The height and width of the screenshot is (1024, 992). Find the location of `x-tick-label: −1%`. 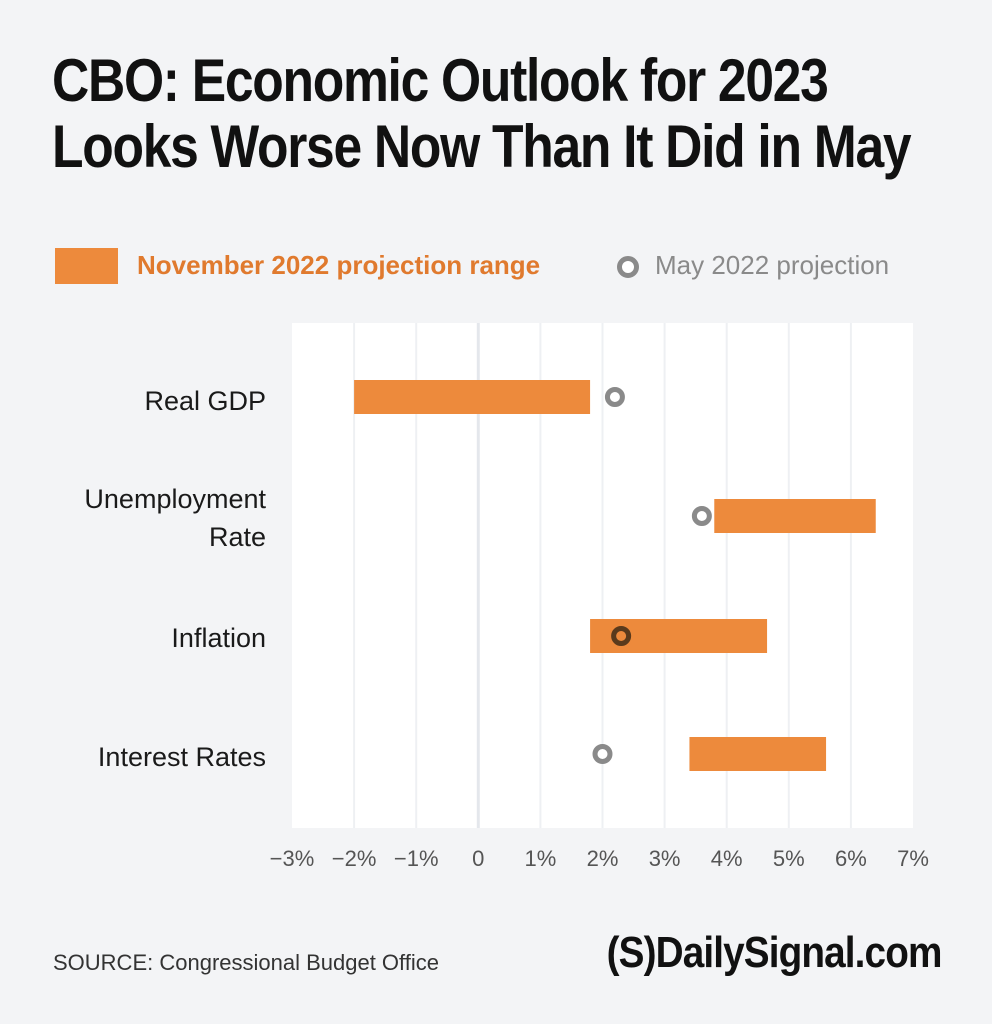

x-tick-label: −1% is located at coordinates (416, 858).